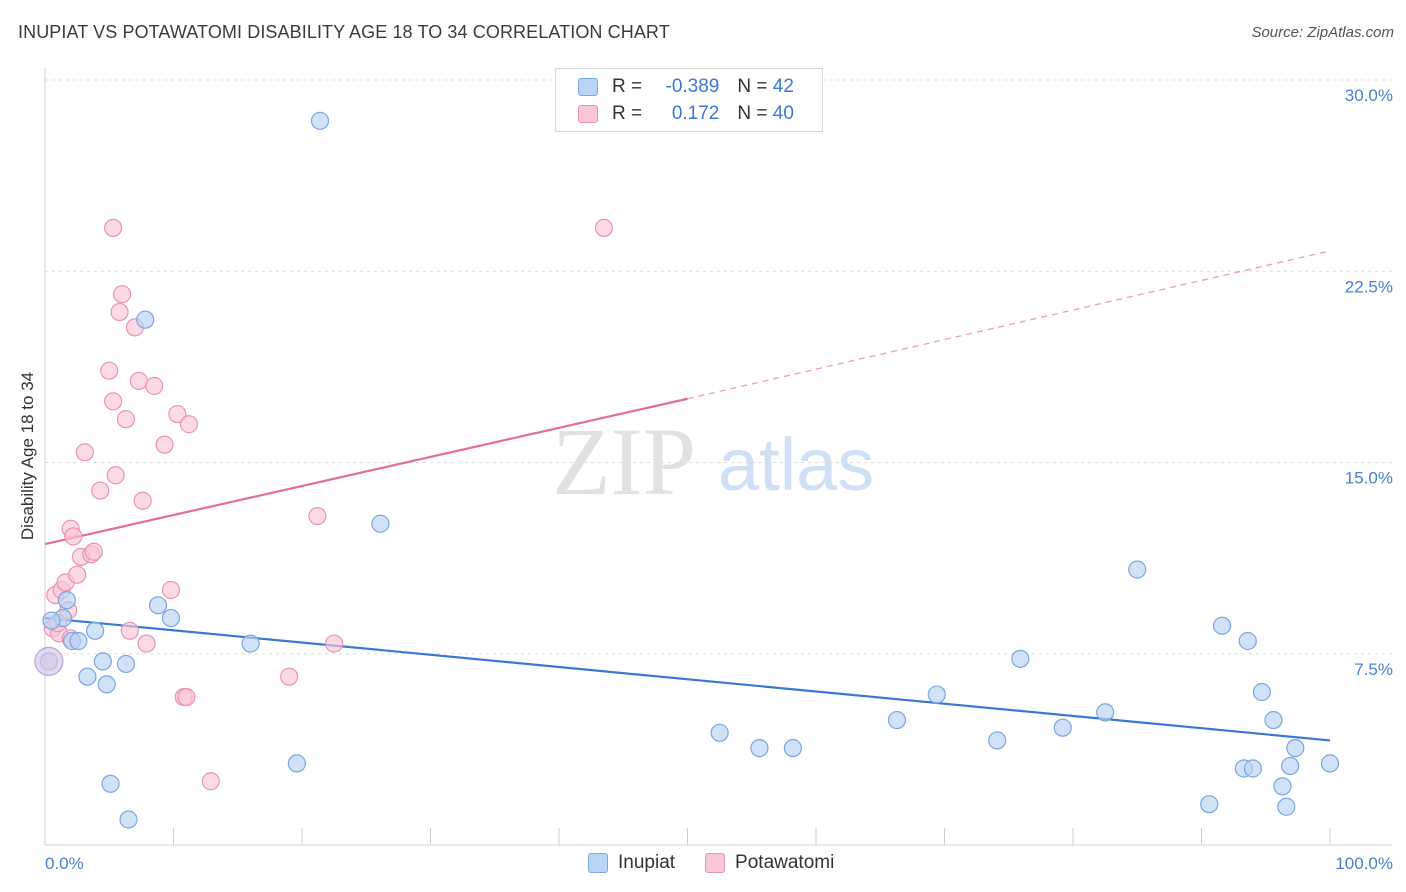  Describe the element at coordinates (49, 661) in the screenshot. I see `overlap-point` at that location.